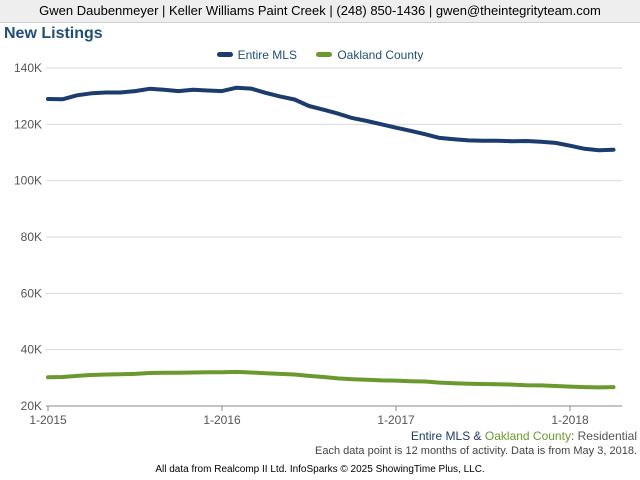 This screenshot has height=480, width=640. I want to click on series-line-entire-mls, so click(331, 119).